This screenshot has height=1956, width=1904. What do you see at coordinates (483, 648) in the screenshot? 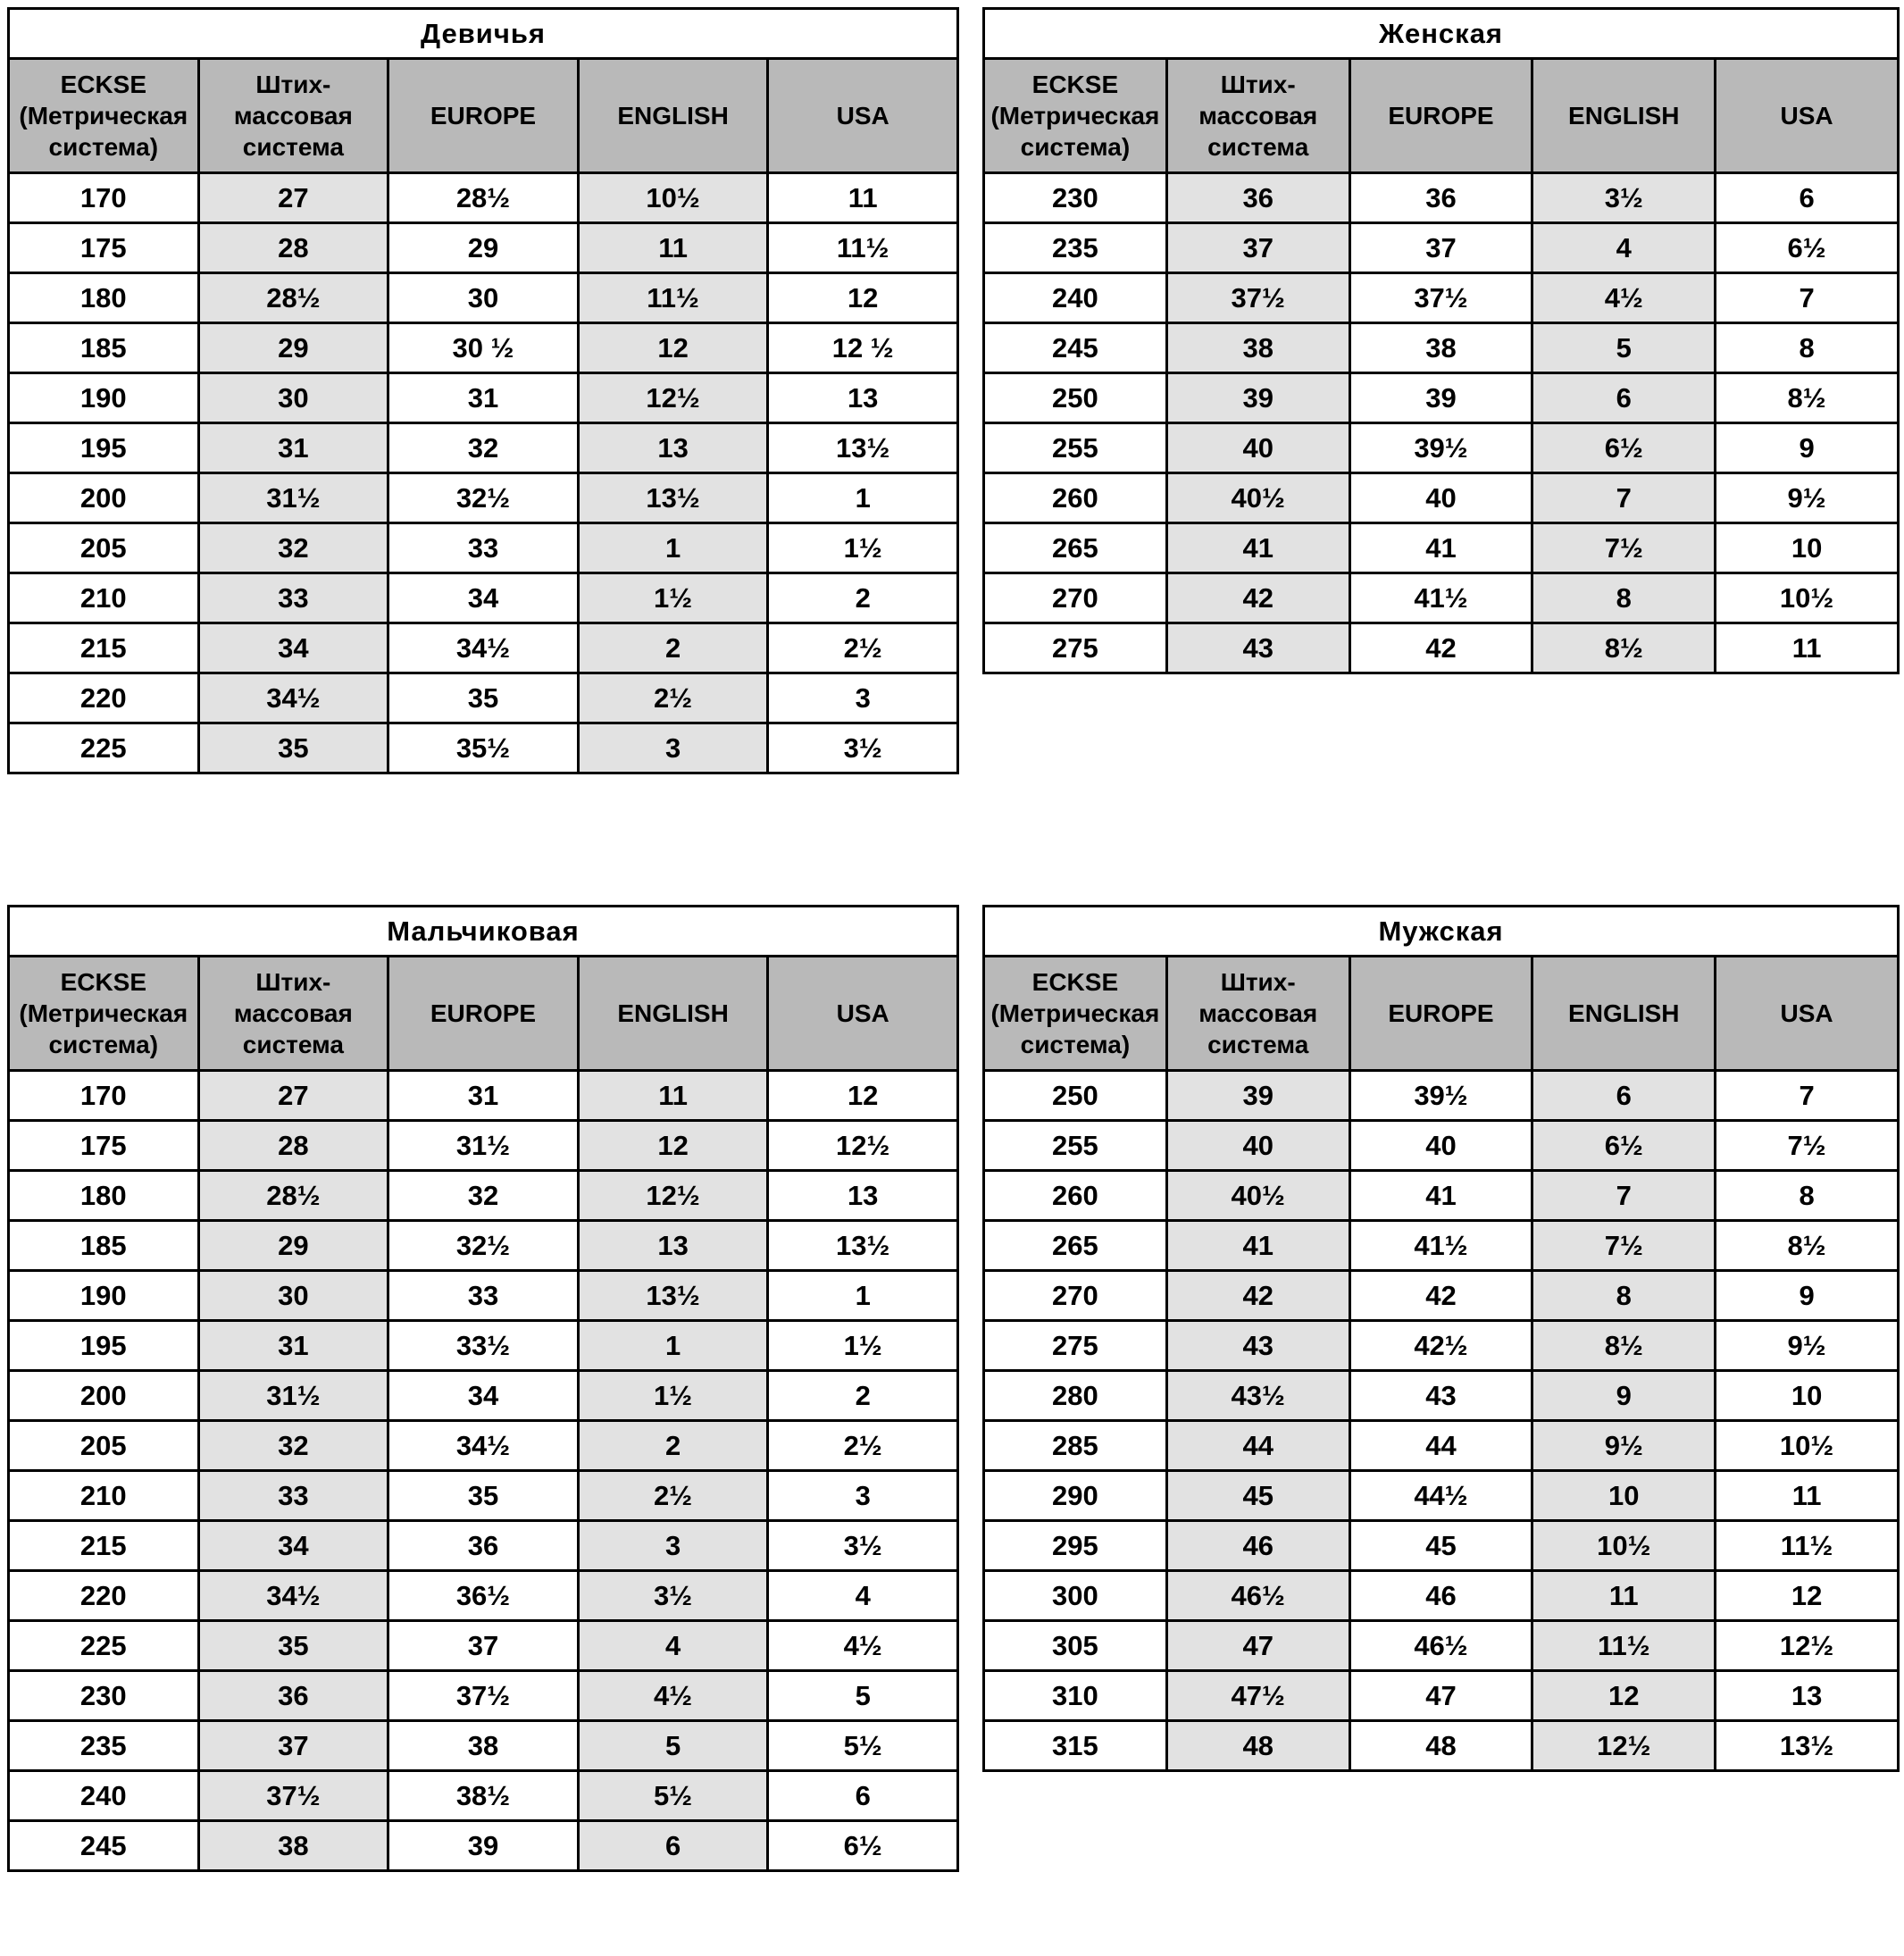
I see `table-cell: 34½` at bounding box center [483, 648].